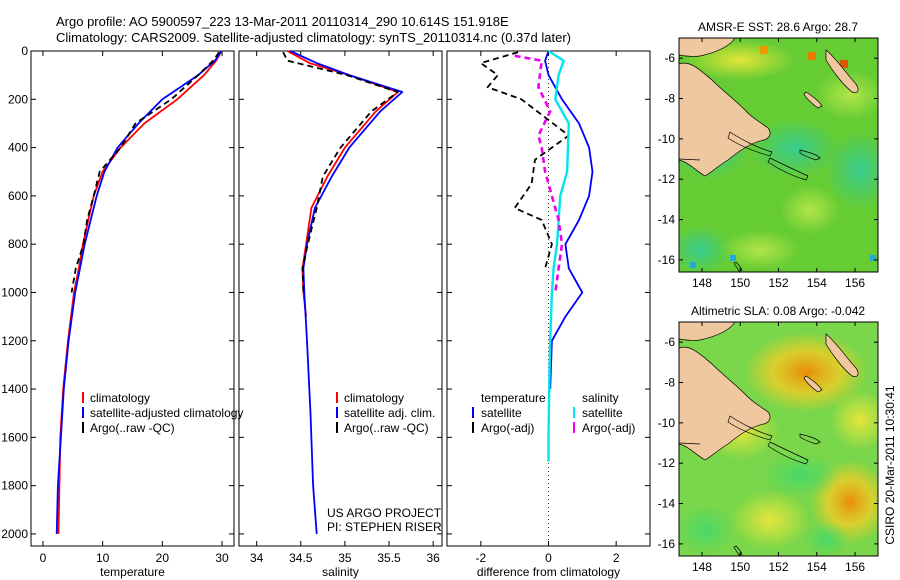 This screenshot has width=900, height=580. What do you see at coordinates (163, 558) in the screenshot?
I see `x-tick-label: 20` at bounding box center [163, 558].